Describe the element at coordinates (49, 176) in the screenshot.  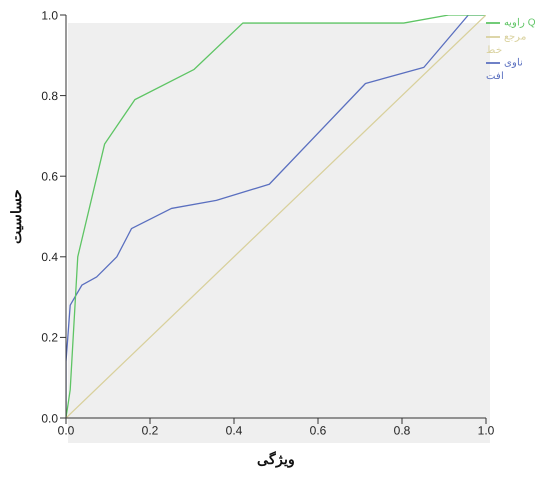
I see `y-tick-label: 0.6` at that location.